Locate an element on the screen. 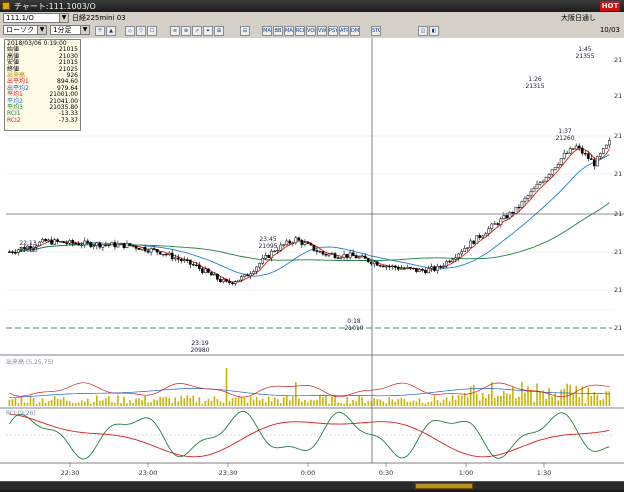  toolbar-button-10: ⊟ is located at coordinates (245, 31).